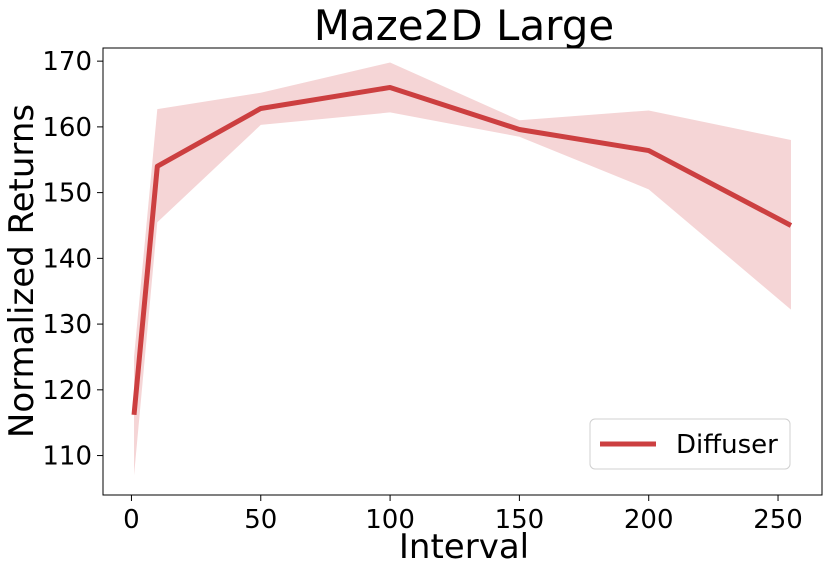  What do you see at coordinates (520, 520) in the screenshot?
I see `x-tick-label: 150` at bounding box center [520, 520].